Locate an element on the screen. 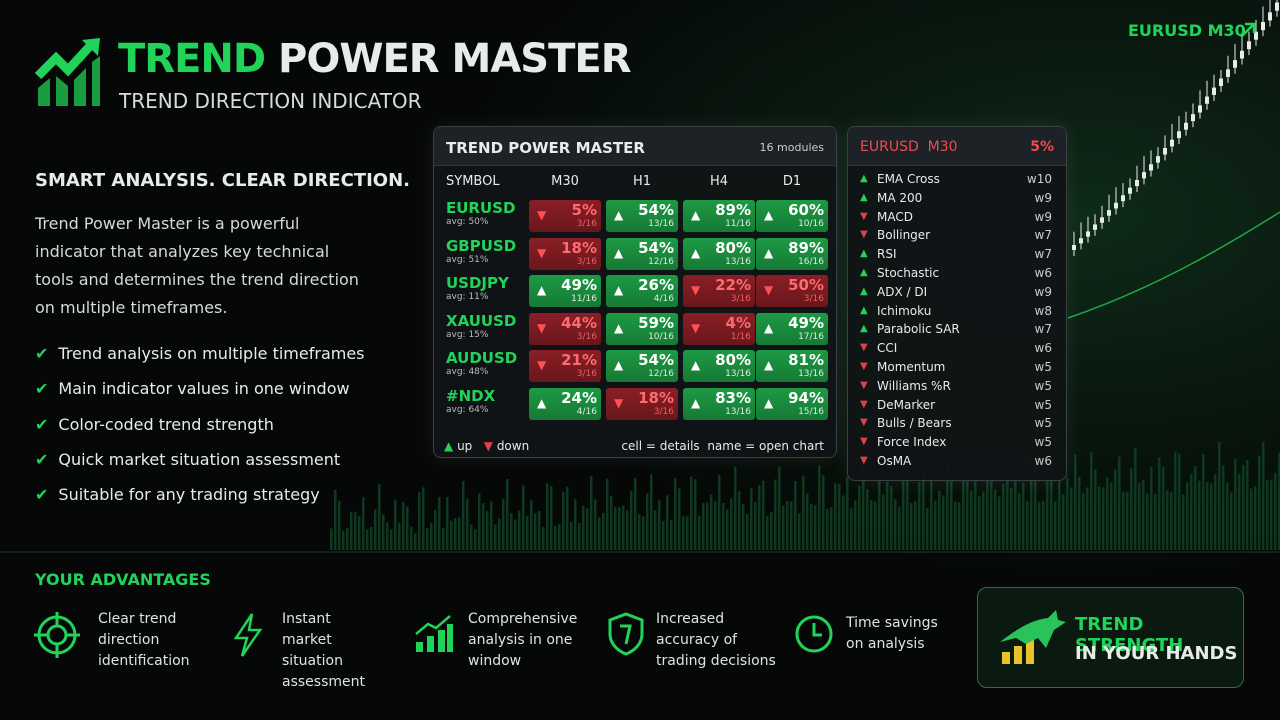  symbol-name: EURUSD is located at coordinates (481, 208).